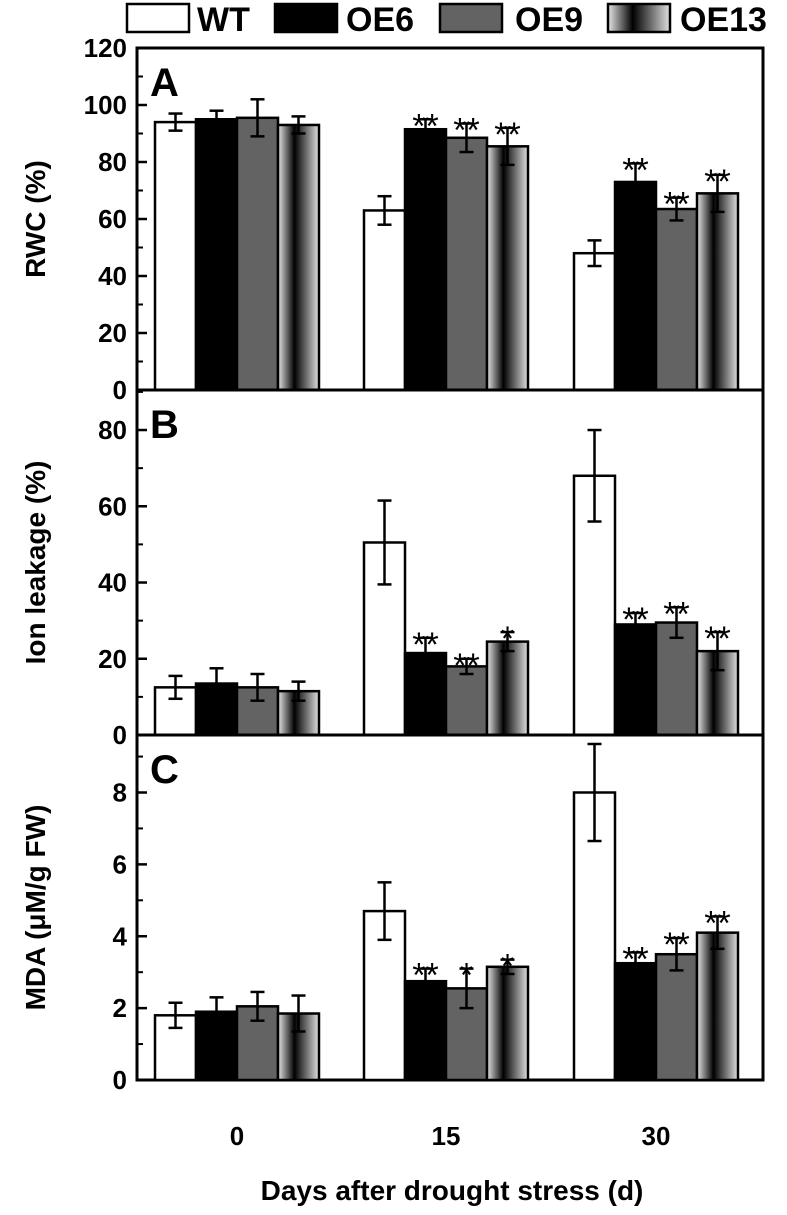 This screenshot has width=787, height=1215. I want to click on y-tick-label: 120, so click(105, 48).